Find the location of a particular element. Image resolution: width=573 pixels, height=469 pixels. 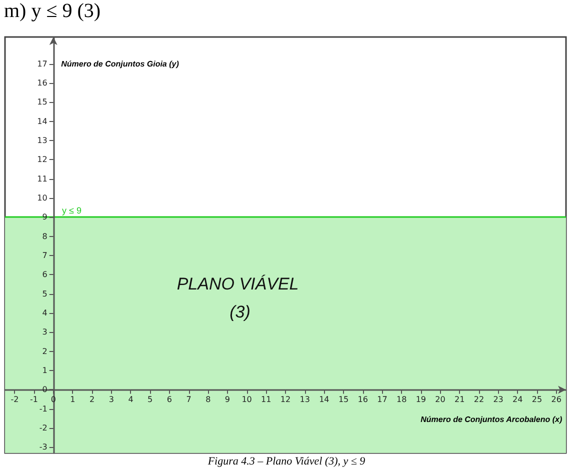

x-tick-label: 3 is located at coordinates (111, 399).